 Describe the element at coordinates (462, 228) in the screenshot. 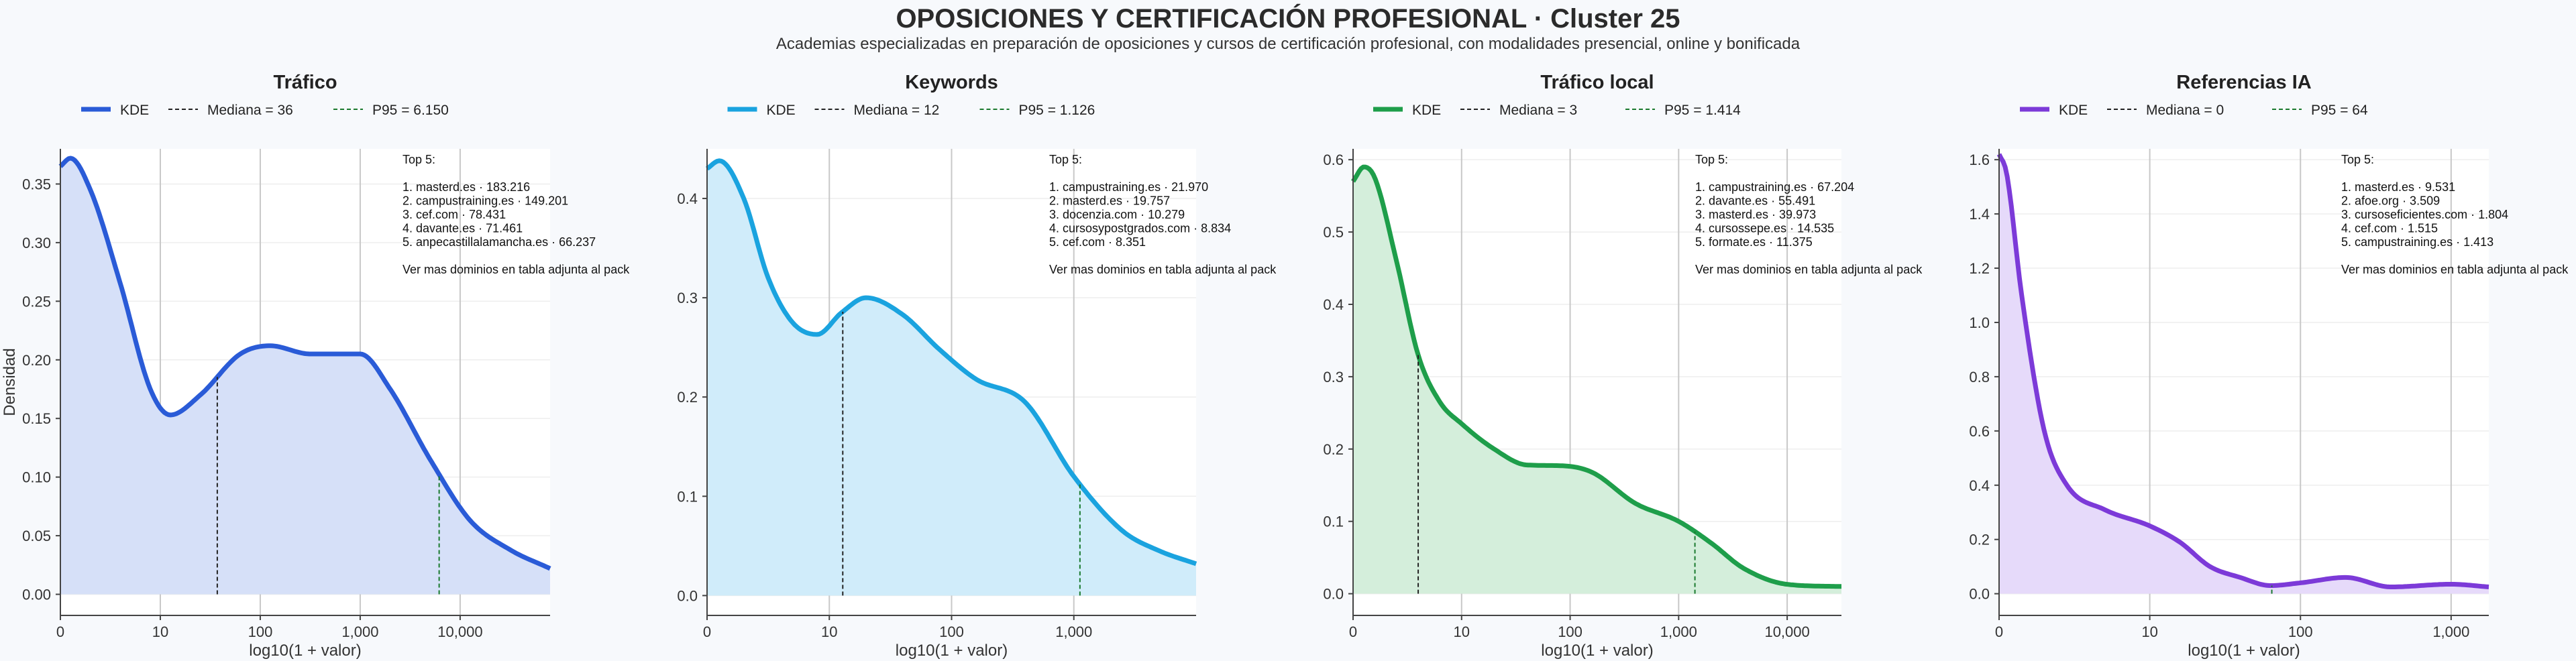

I see `annotation-line: 4. davante.es · 71.461` at that location.